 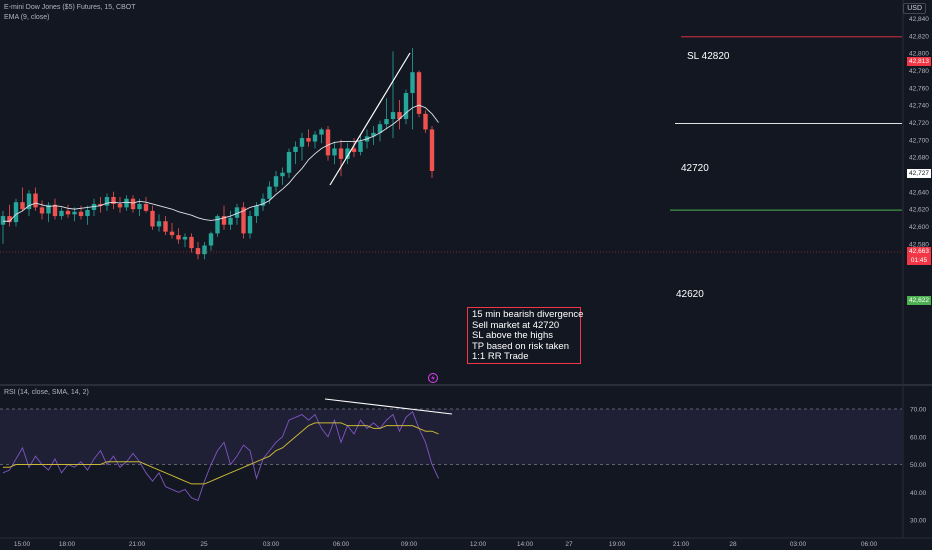 What do you see at coordinates (919, 158) in the screenshot?
I see `price-tick-label: 42,680` at bounding box center [919, 158].